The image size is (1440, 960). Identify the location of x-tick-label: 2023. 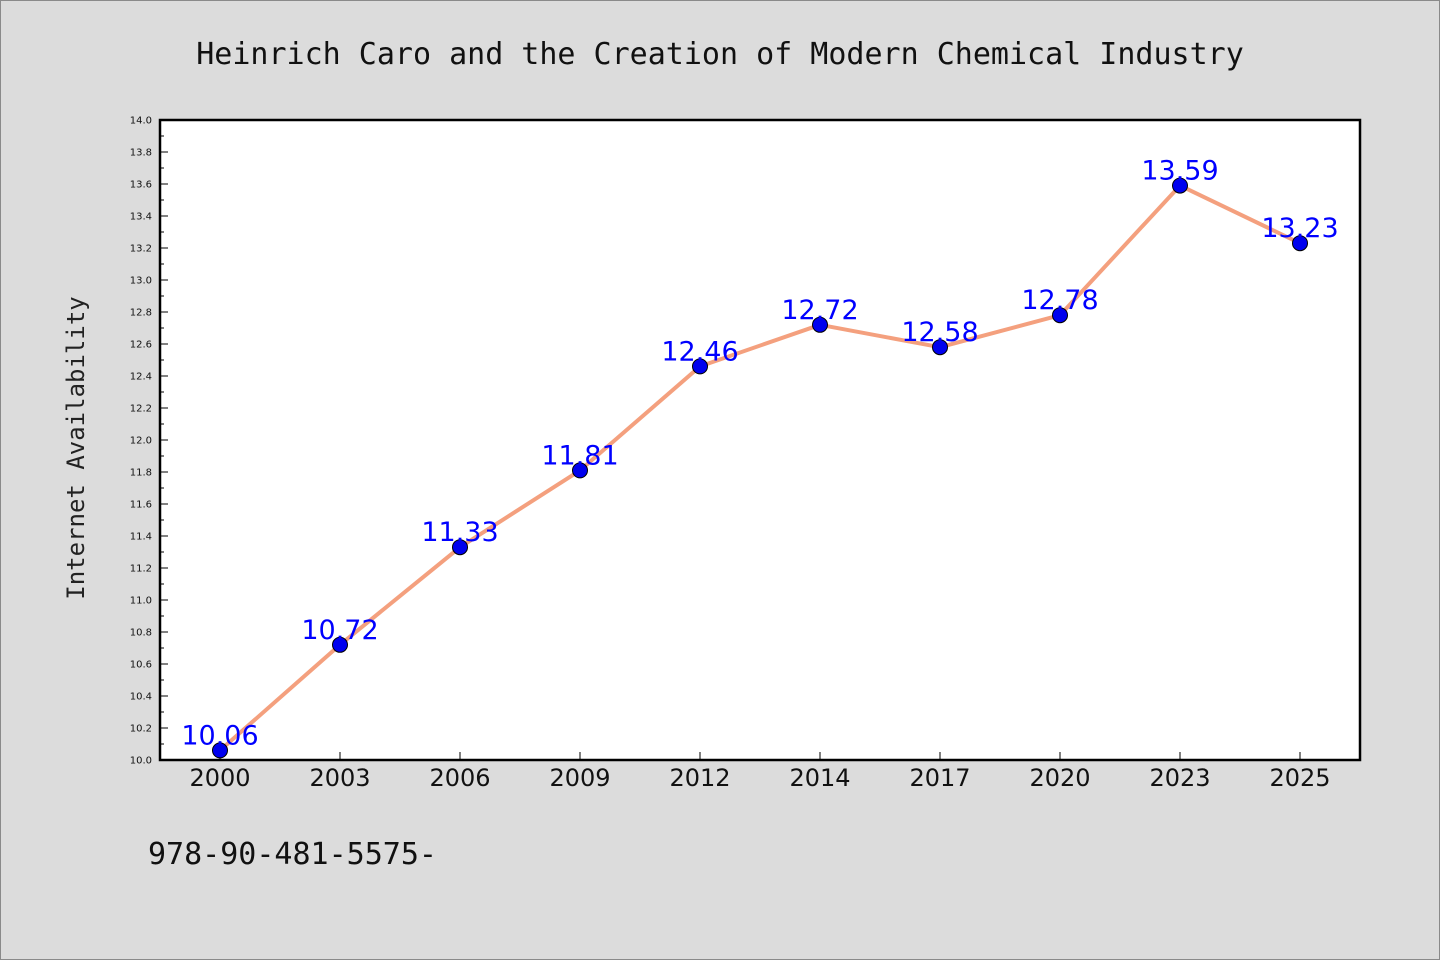
(1179, 778).